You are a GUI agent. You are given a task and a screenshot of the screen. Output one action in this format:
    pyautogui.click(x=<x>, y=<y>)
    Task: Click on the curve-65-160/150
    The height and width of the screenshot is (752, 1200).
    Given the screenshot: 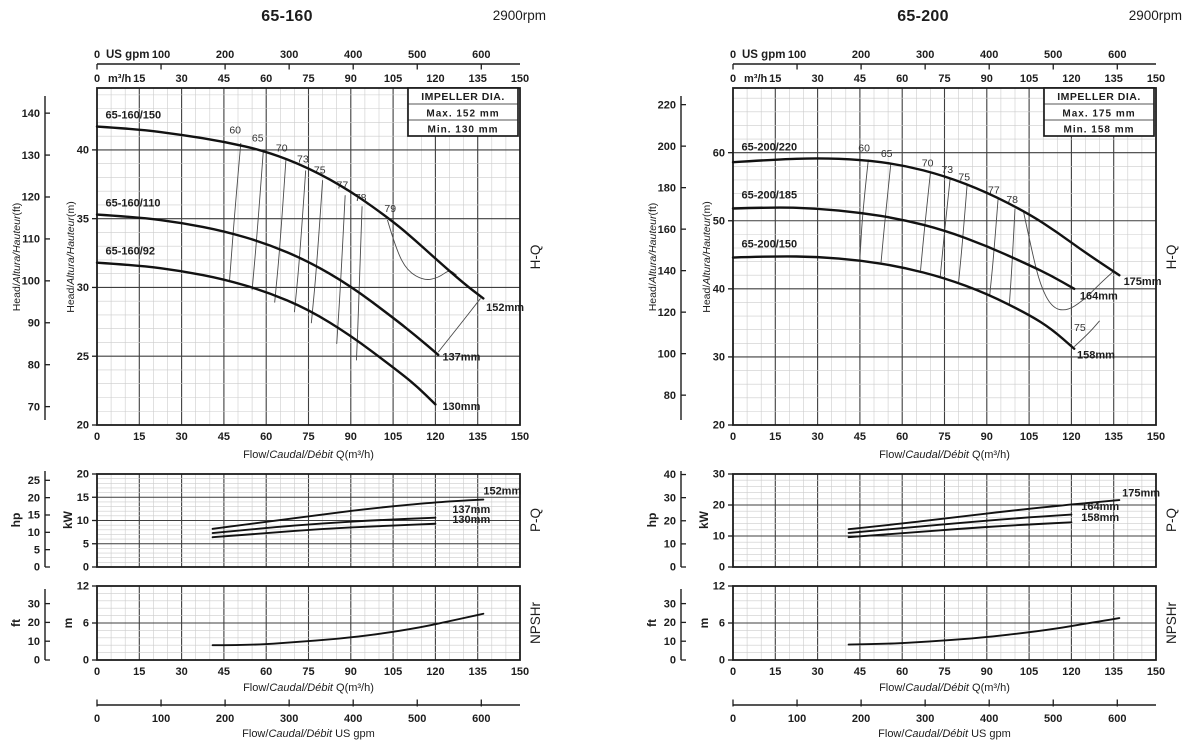 What is the action you would take?
    pyautogui.click(x=290, y=212)
    